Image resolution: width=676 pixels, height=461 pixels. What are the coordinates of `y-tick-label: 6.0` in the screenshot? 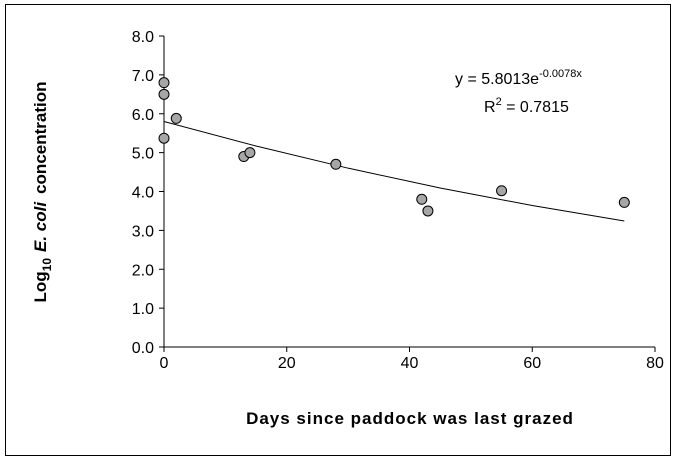 It's located at (143, 115).